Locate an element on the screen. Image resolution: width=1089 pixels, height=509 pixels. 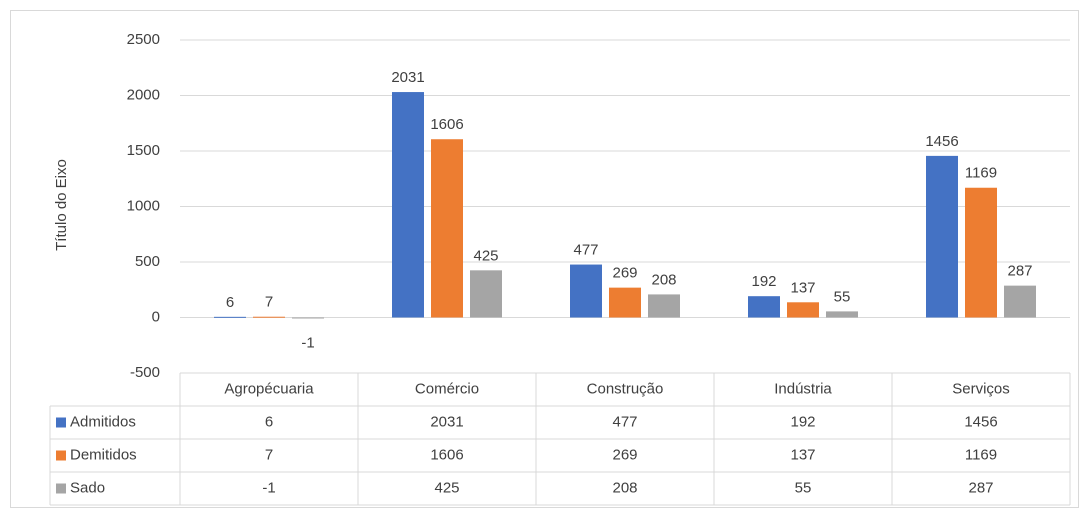
table-value: 55 is located at coordinates (803, 487).